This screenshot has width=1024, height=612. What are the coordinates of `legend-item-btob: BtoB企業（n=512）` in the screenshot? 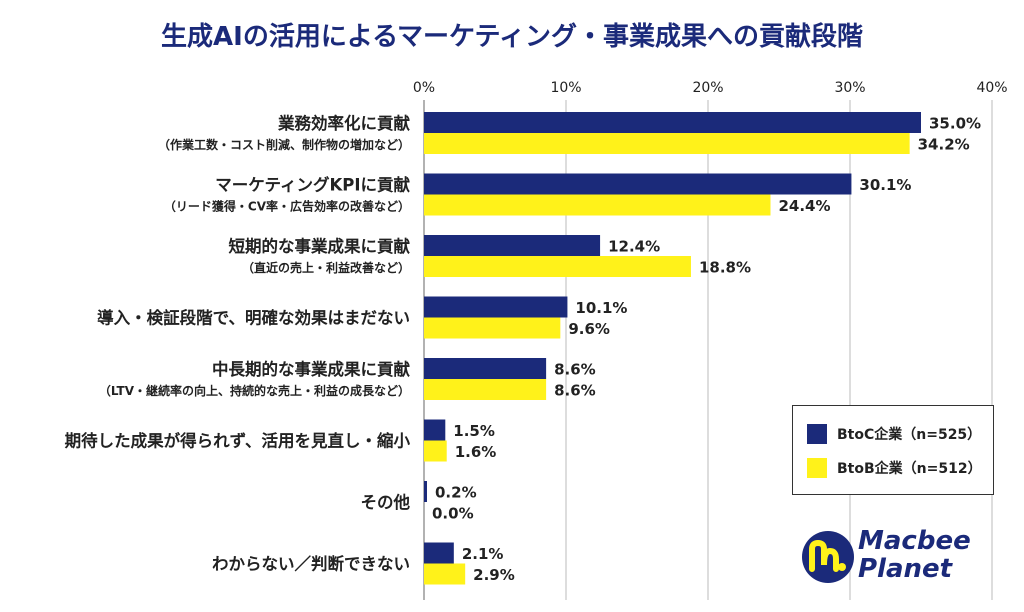 It's located at (894, 468).